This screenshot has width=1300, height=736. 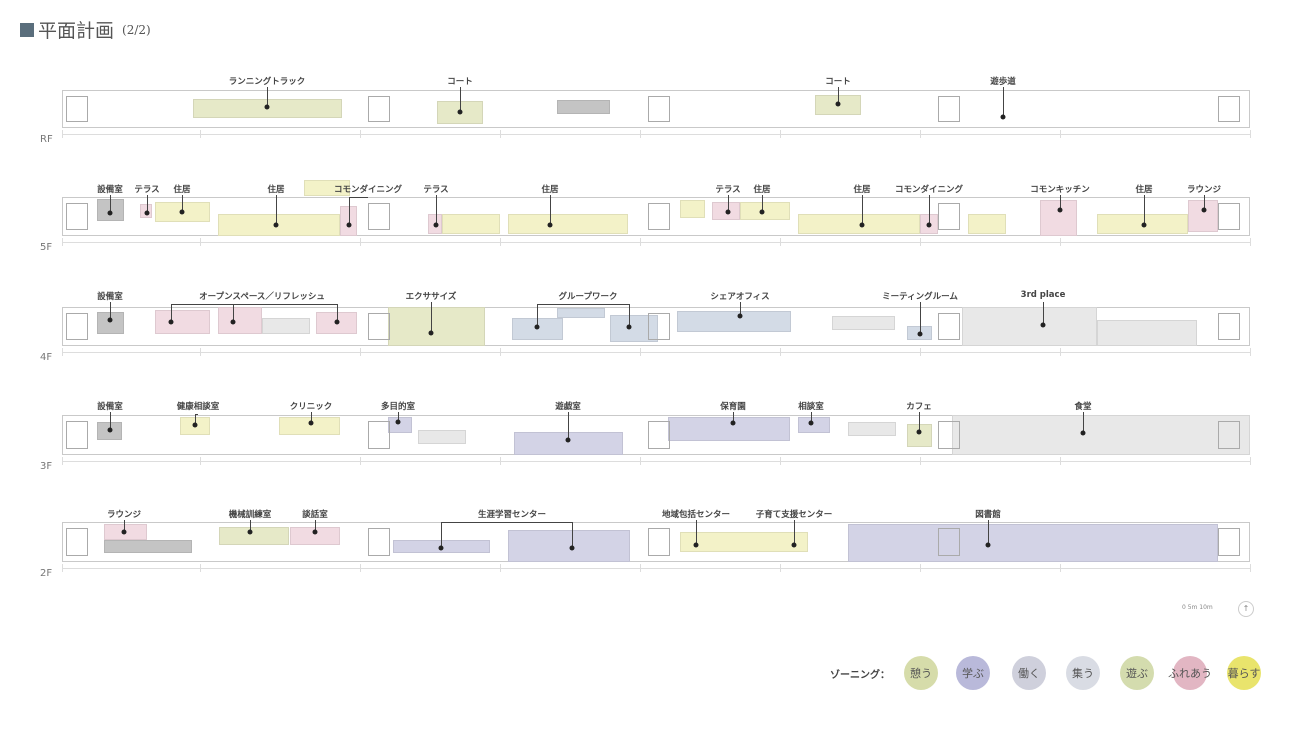 I want to click on room-label: 子育て支援センター, so click(x=794, y=515).